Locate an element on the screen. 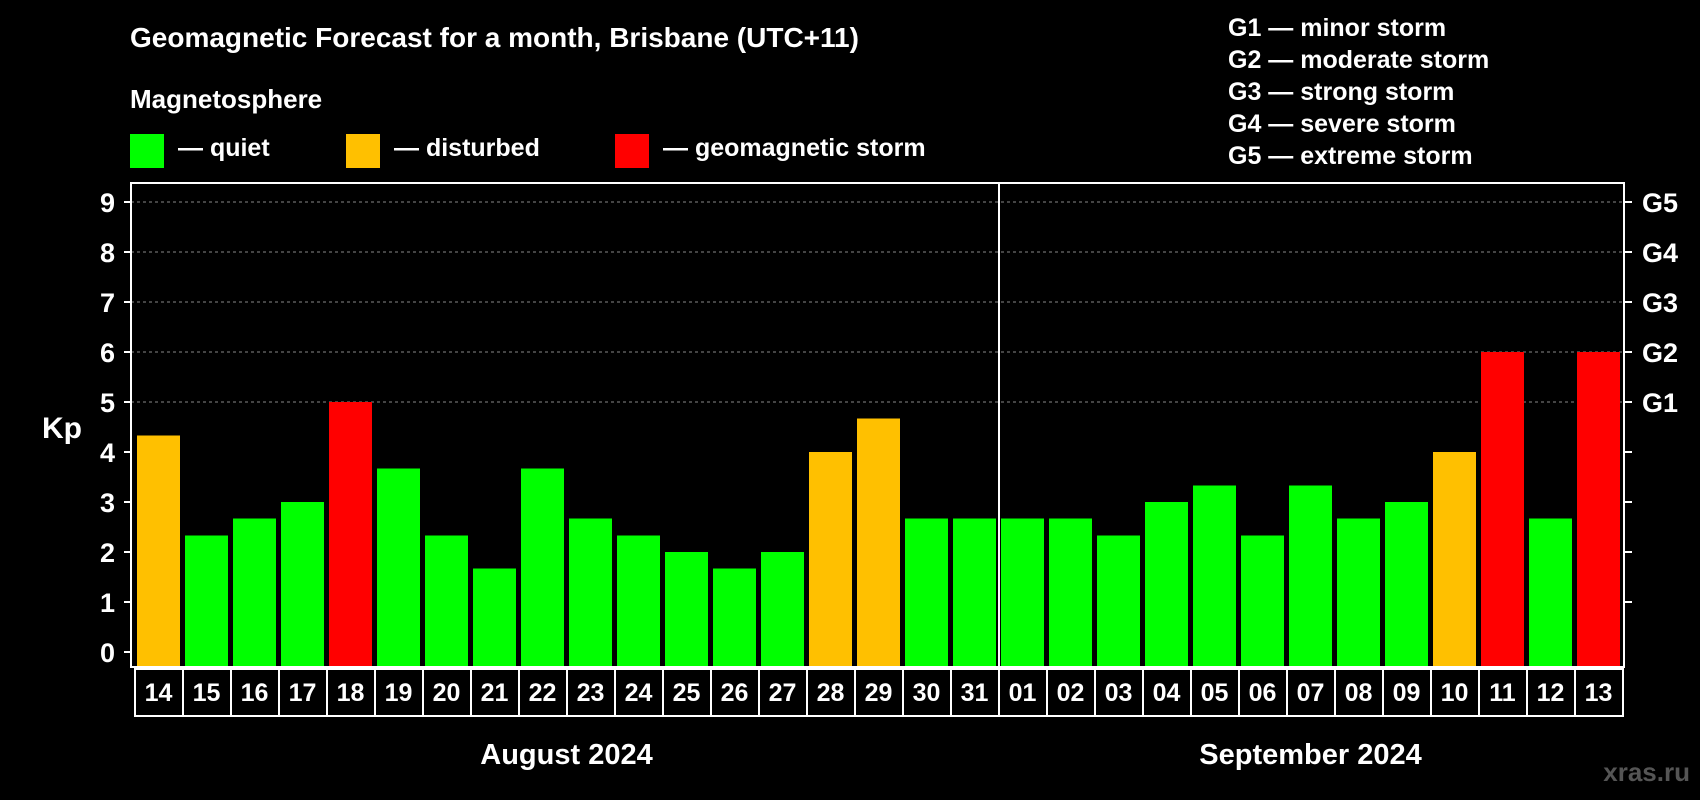 This screenshot has width=1700, height=800. right-tick-label-g2: G2 is located at coordinates (1660, 353).